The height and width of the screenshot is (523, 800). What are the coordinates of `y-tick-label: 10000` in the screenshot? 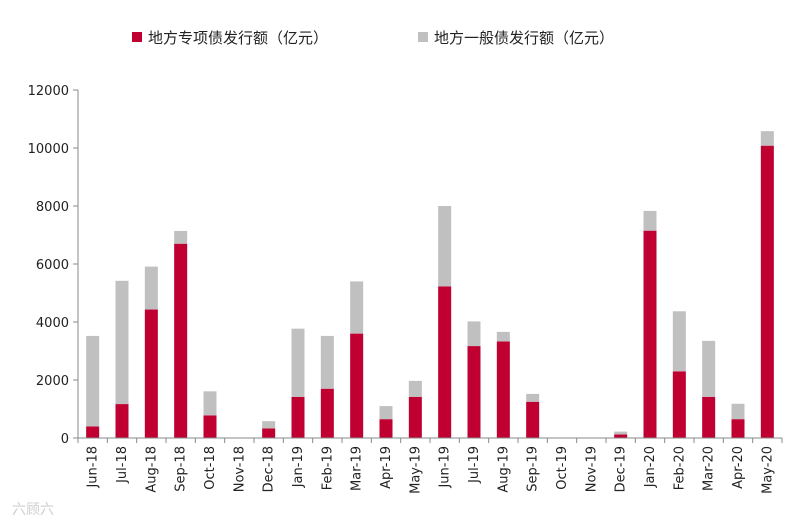 It's located at (48, 149).